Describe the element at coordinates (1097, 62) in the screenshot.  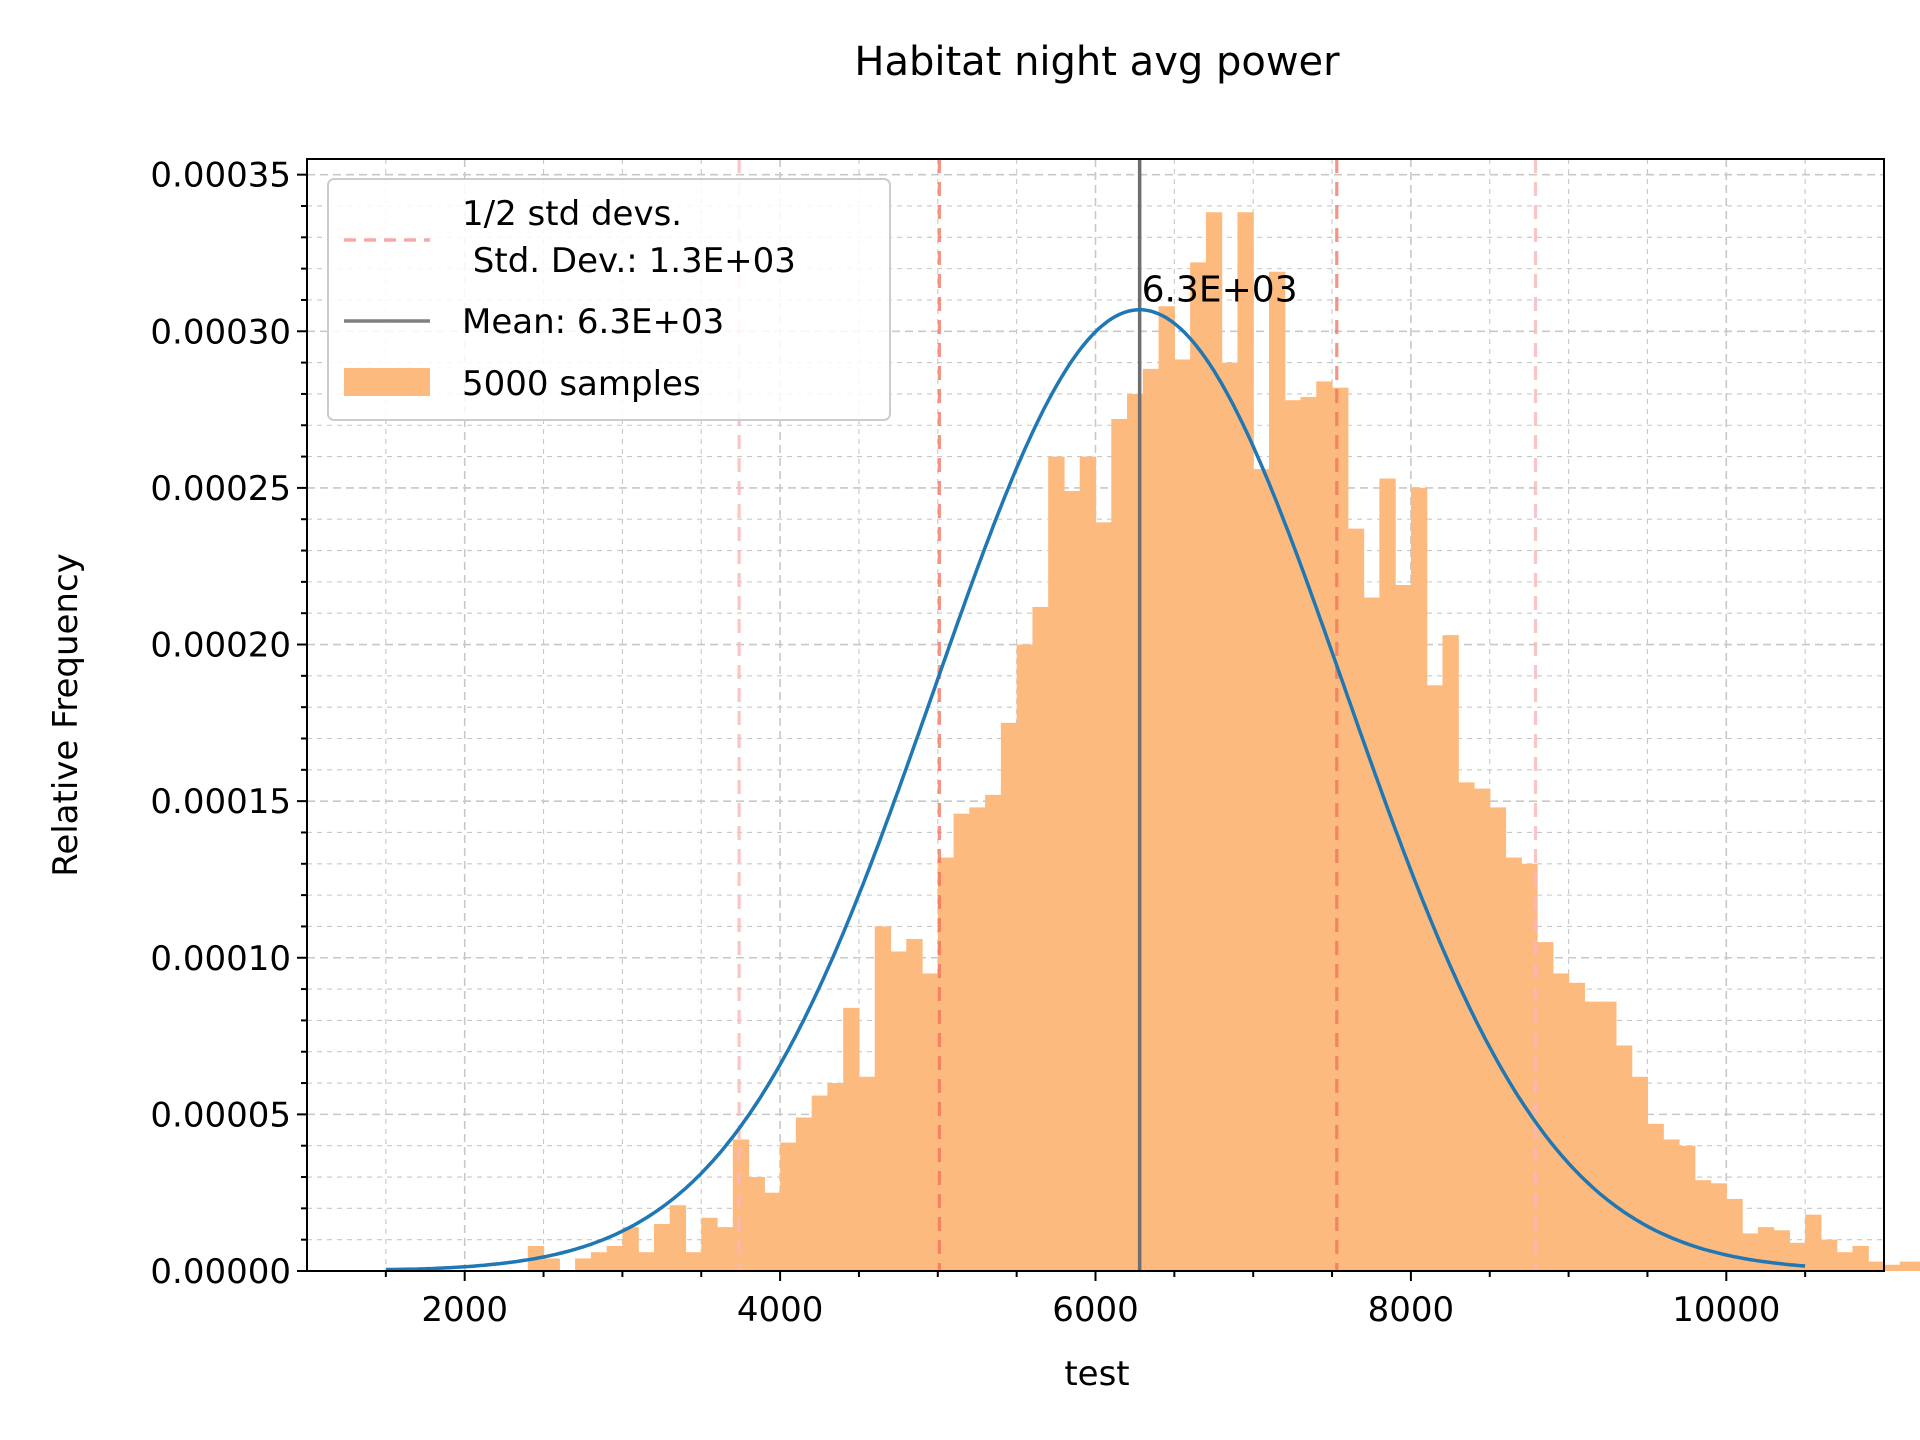
I see `chart-title: Habitat night avg power` at that location.